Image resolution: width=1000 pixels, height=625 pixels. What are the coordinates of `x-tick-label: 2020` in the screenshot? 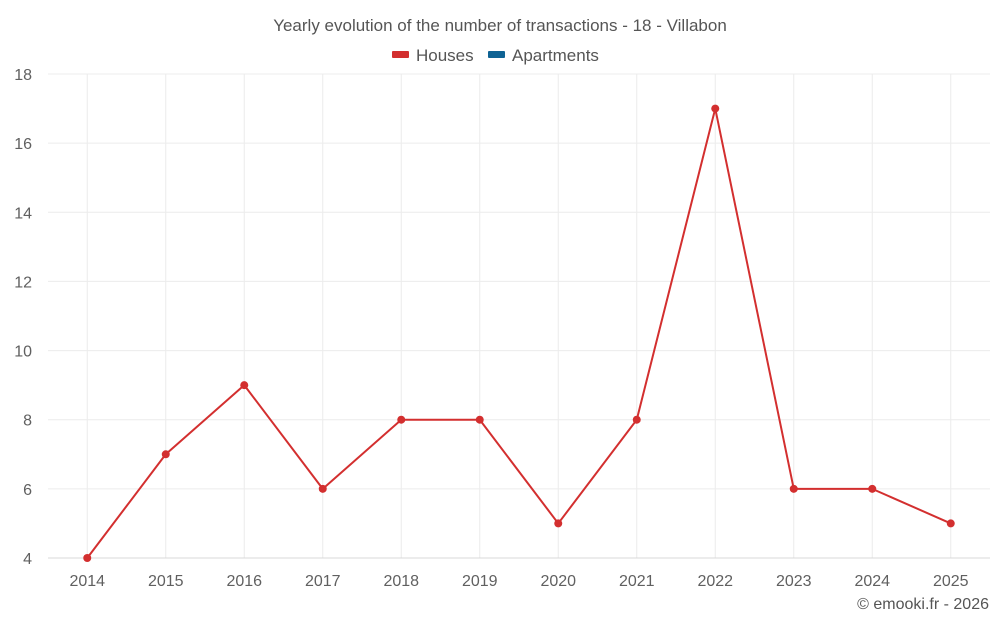 It's located at (558, 581).